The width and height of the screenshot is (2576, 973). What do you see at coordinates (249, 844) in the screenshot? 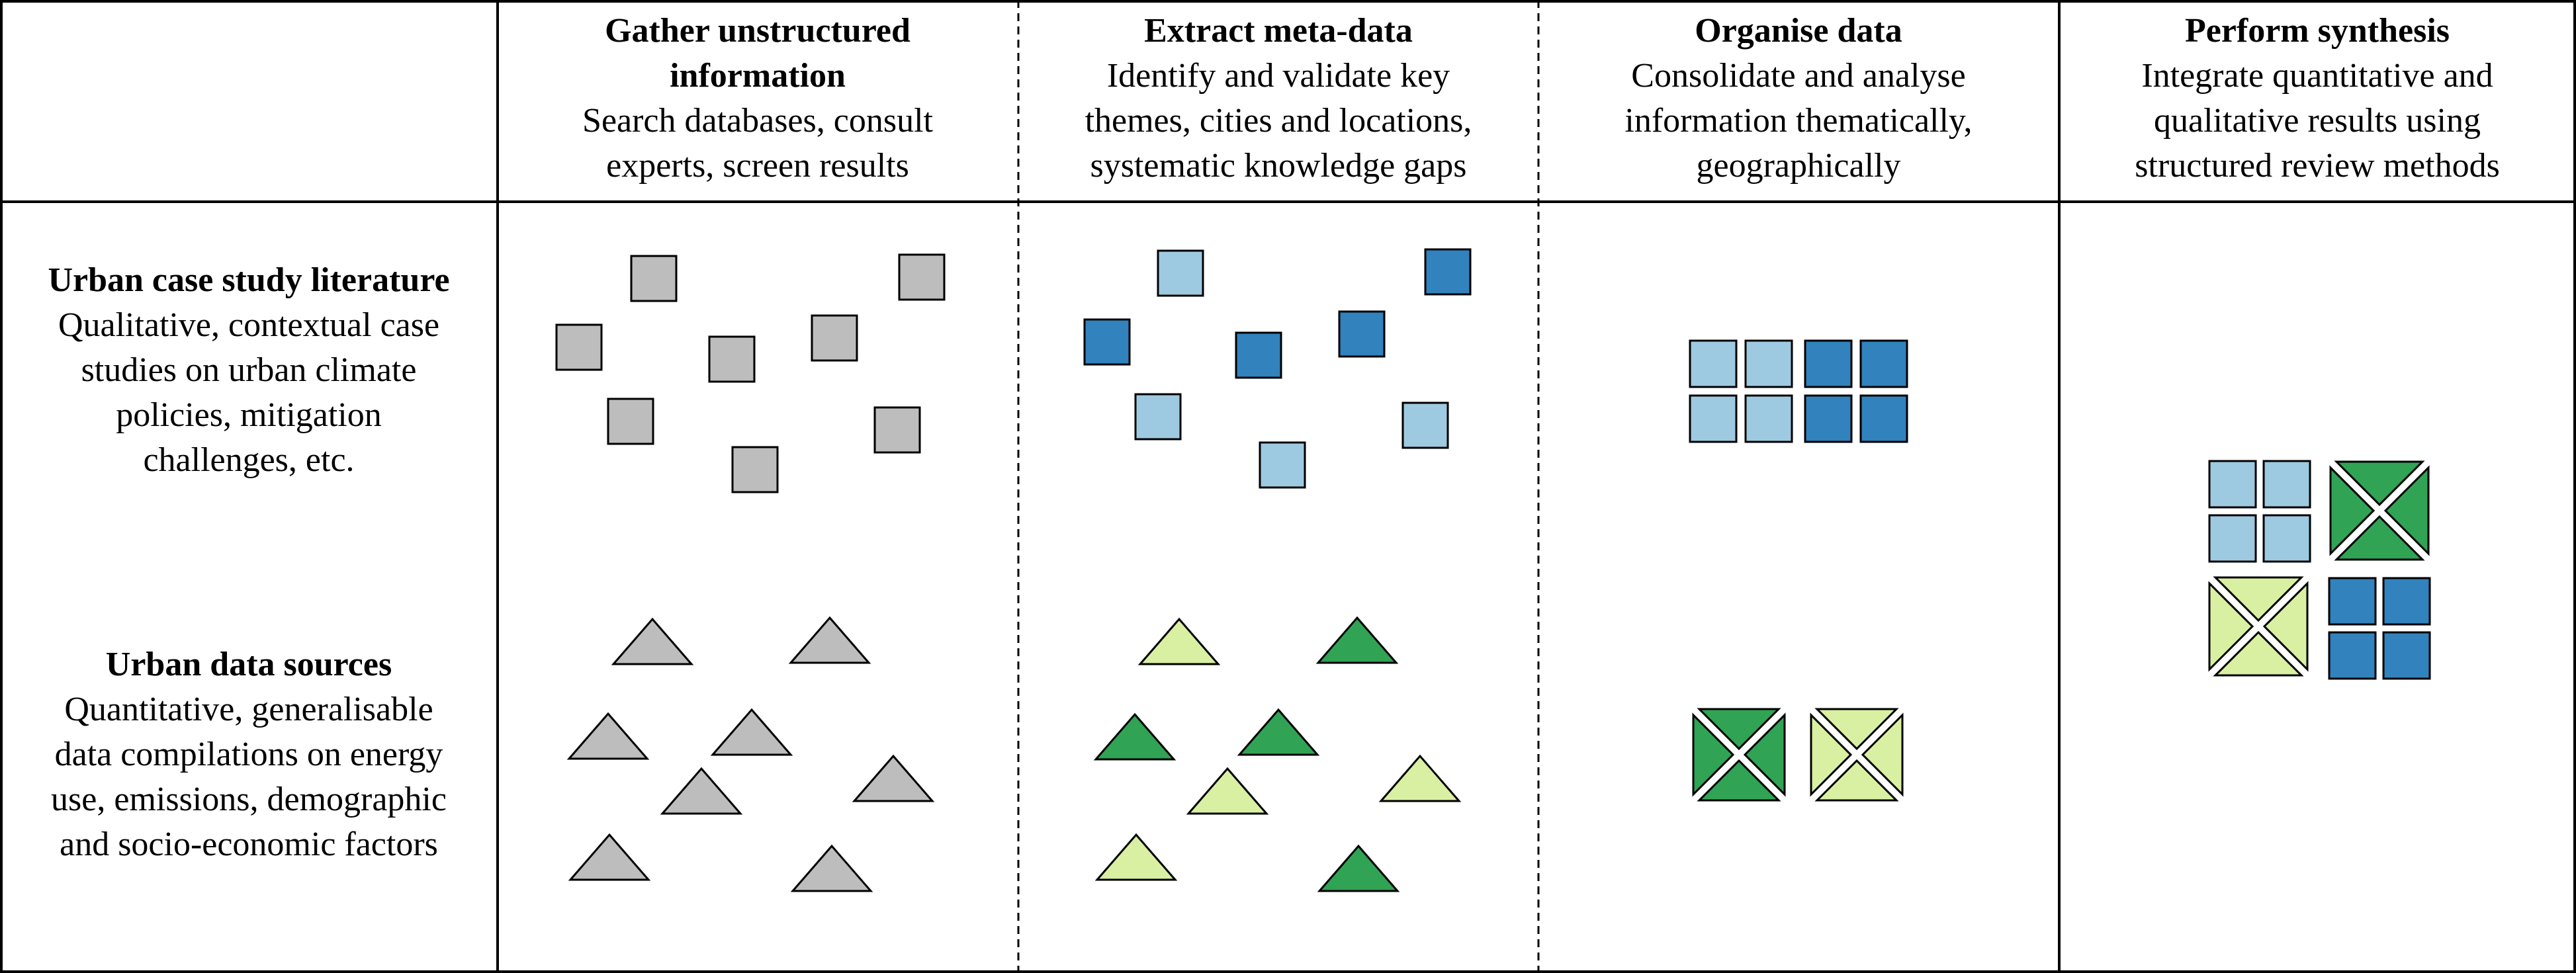
I see `row-desc-data-sources-line4: and socio-economic factors` at bounding box center [249, 844].